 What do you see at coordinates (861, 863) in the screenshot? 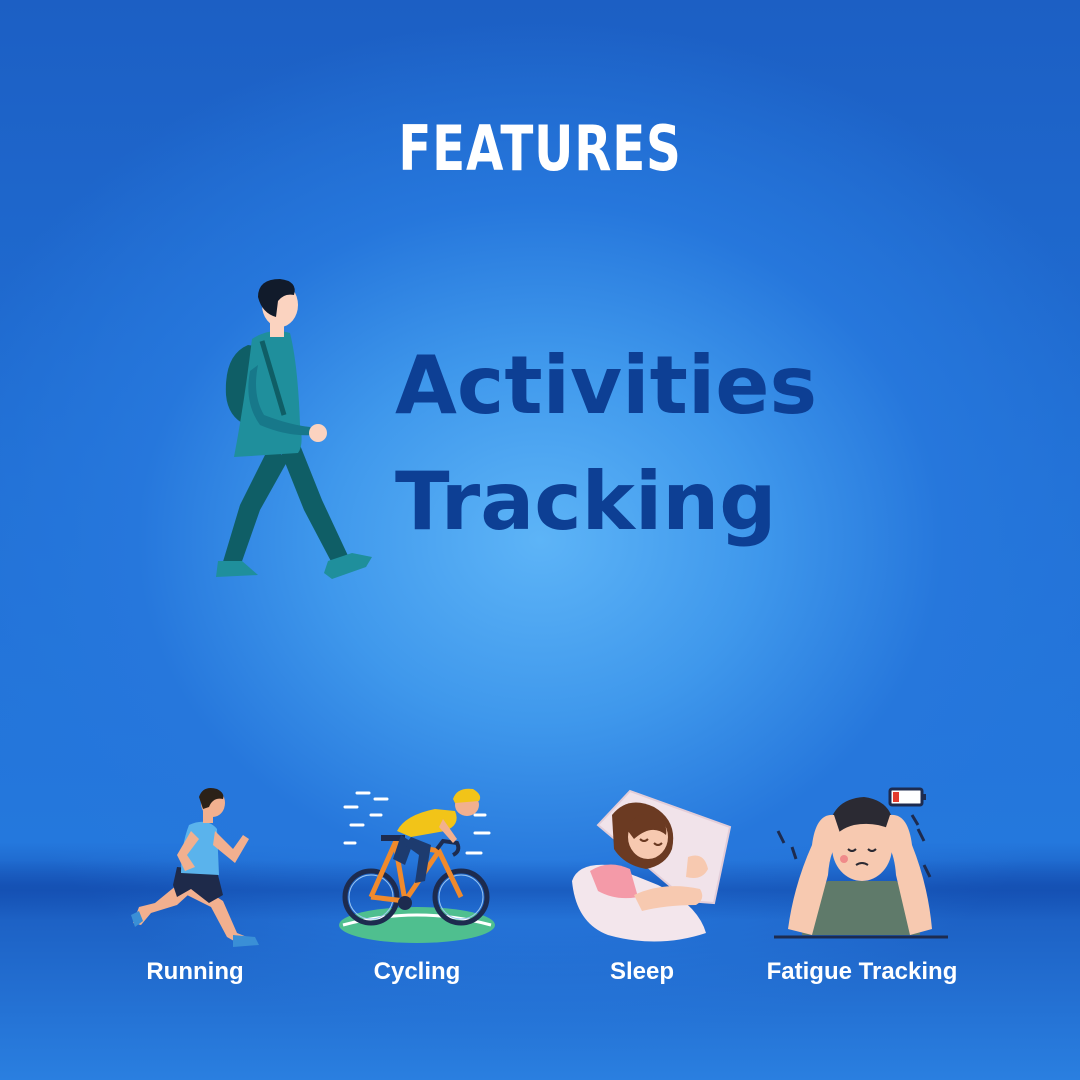
I see `tired-man-icon` at bounding box center [861, 863].